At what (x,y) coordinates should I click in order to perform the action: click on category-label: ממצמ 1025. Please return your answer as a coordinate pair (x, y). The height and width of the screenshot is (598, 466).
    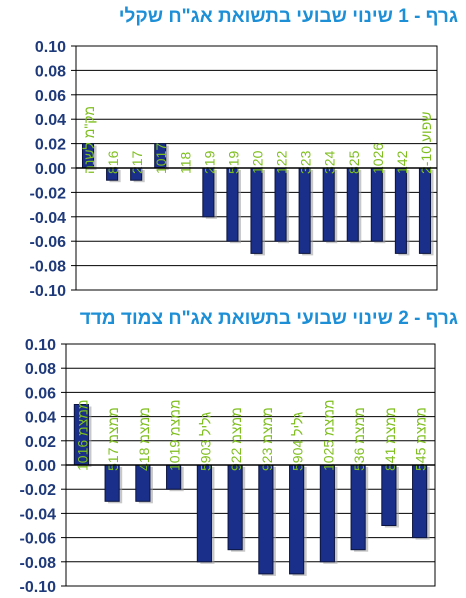
    Looking at the image, I should click on (328, 435).